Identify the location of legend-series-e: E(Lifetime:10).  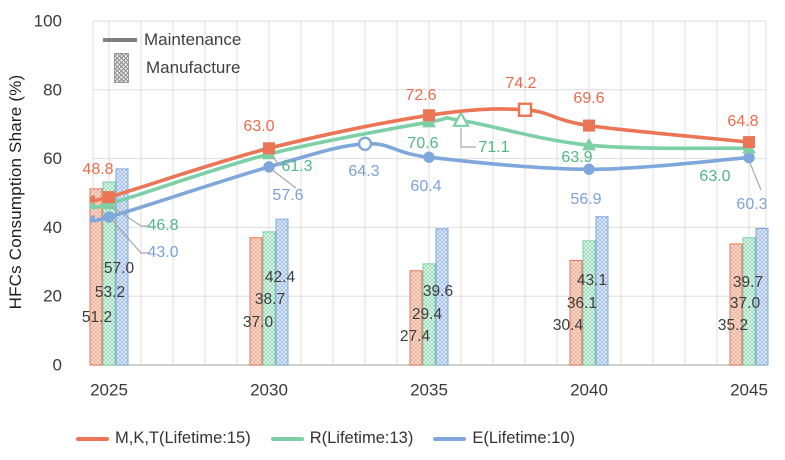
(504, 438).